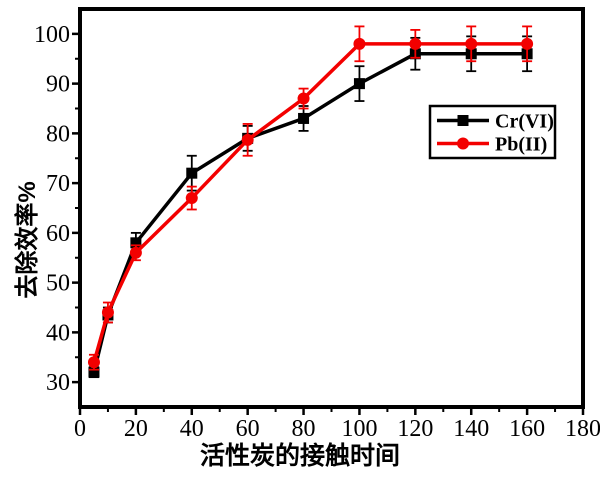  I want to click on y-tick-label: 80, so click(58, 134).